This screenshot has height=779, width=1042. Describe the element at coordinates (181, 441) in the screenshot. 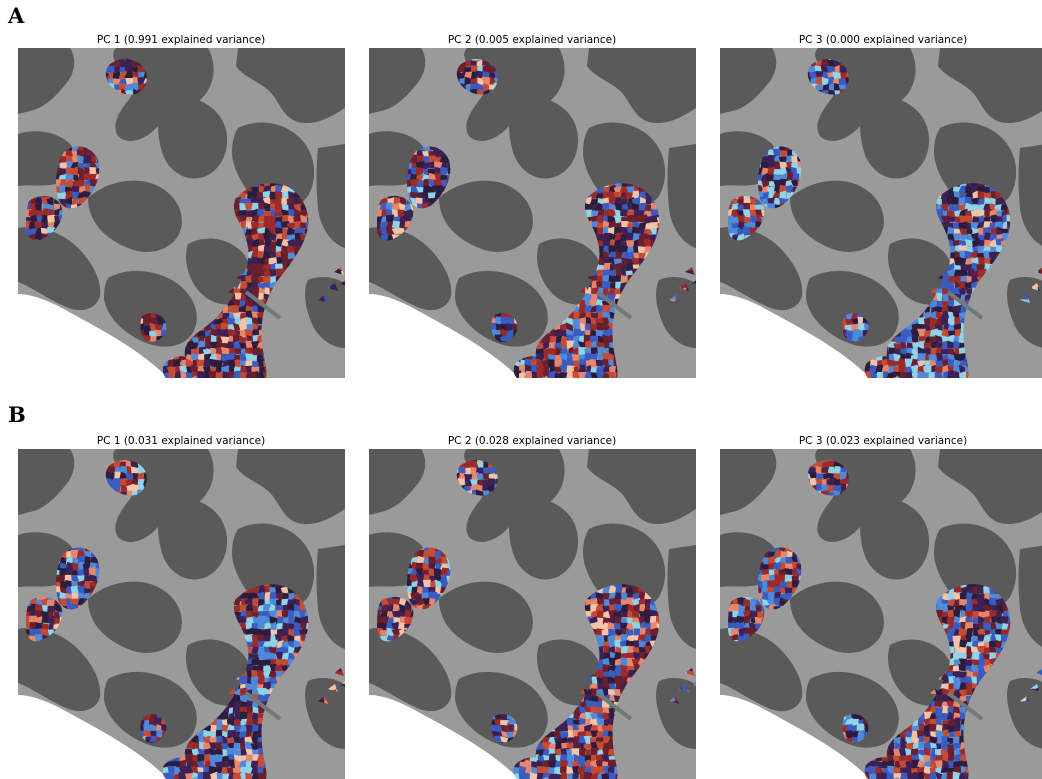

I see `plot-title-b-1: PC 1 (0.031 explained variance)` at that location.